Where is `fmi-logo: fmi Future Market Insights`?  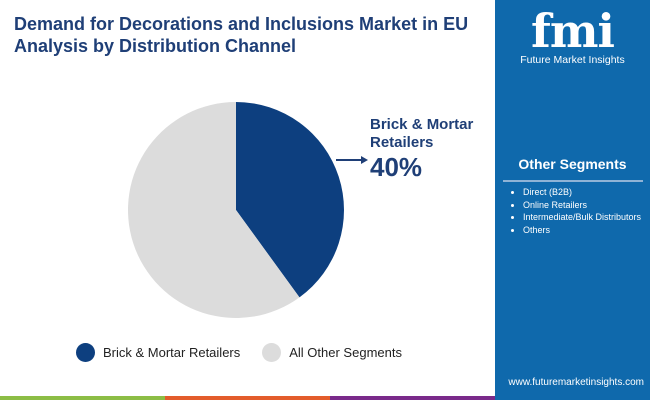
fmi-logo: fmi Future Market Insights is located at coordinates (572, 37).